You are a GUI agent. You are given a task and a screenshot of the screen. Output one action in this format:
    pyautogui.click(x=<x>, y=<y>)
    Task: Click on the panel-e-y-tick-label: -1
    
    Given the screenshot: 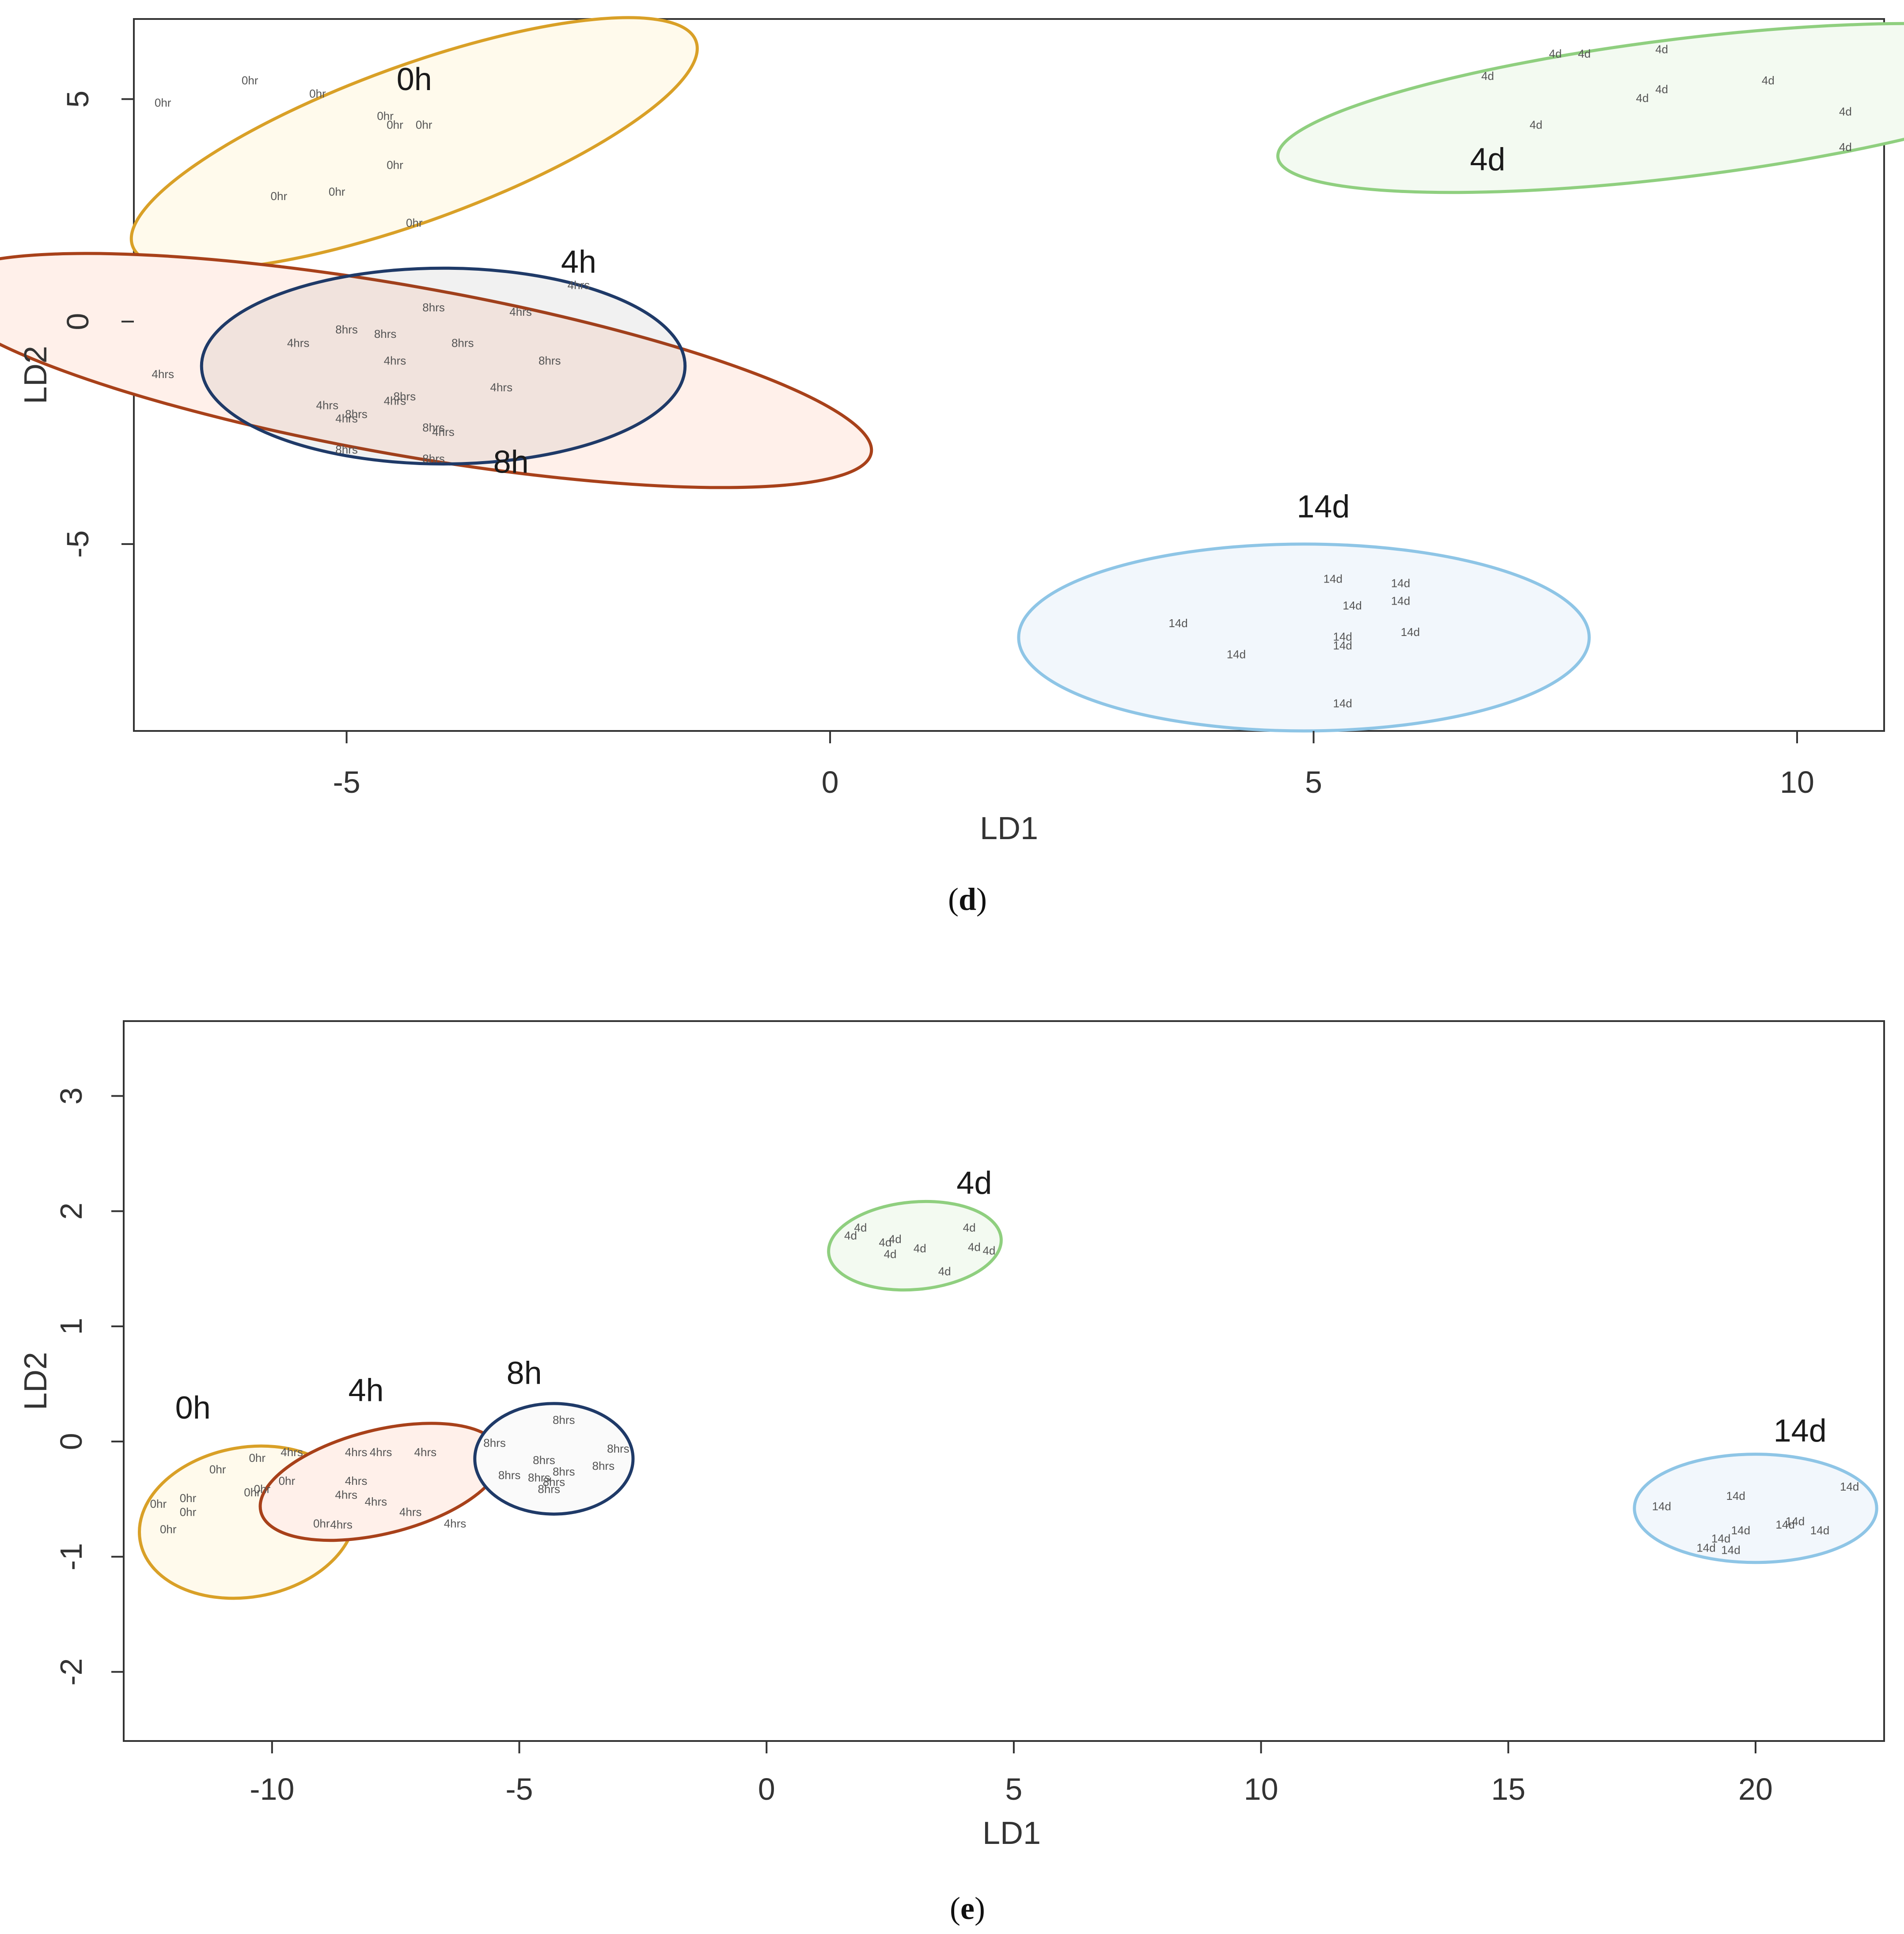 What is the action you would take?
    pyautogui.click(x=71, y=1557)
    